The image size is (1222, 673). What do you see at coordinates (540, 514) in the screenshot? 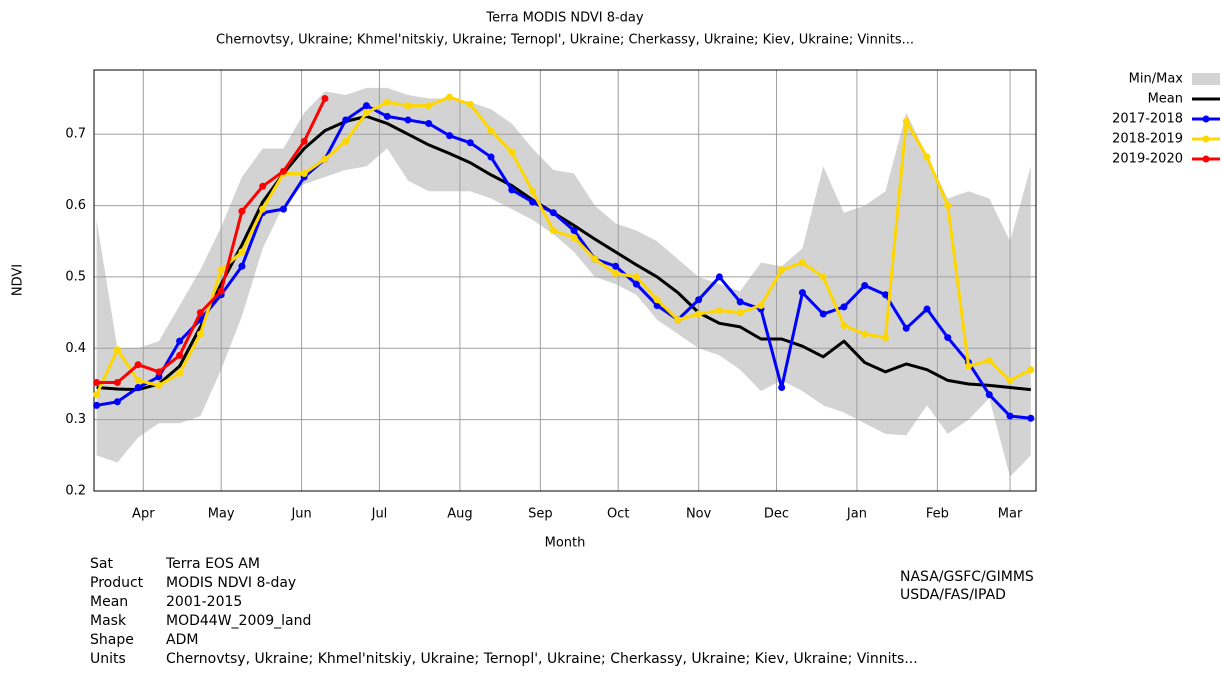
I see `x-tick-label: Sep` at bounding box center [540, 514].